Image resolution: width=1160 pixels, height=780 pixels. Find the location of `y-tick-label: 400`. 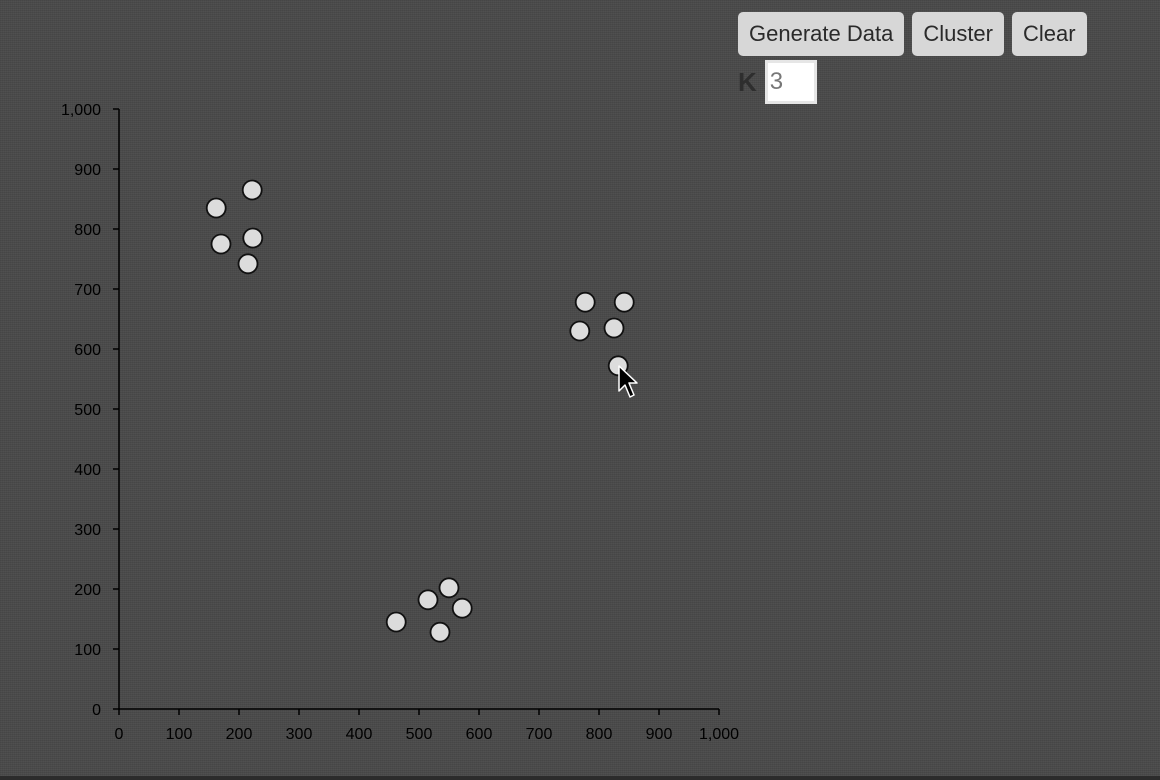

y-tick-label: 400 is located at coordinates (87, 470).